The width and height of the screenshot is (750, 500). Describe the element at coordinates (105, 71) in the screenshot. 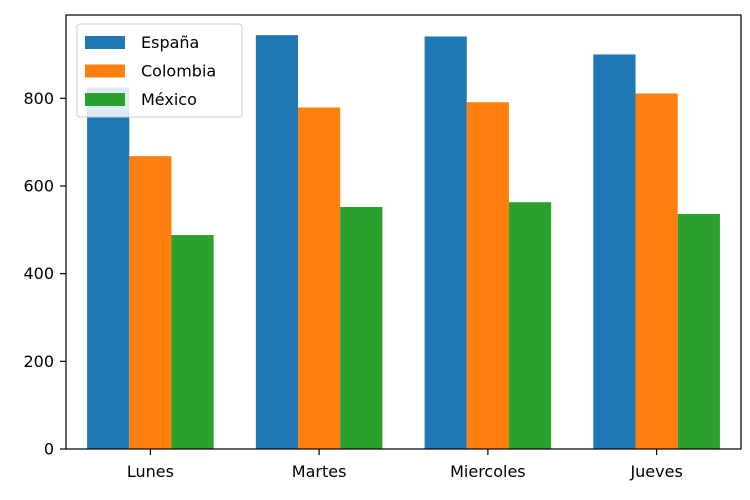

I see `legend-swatch-colombia` at that location.